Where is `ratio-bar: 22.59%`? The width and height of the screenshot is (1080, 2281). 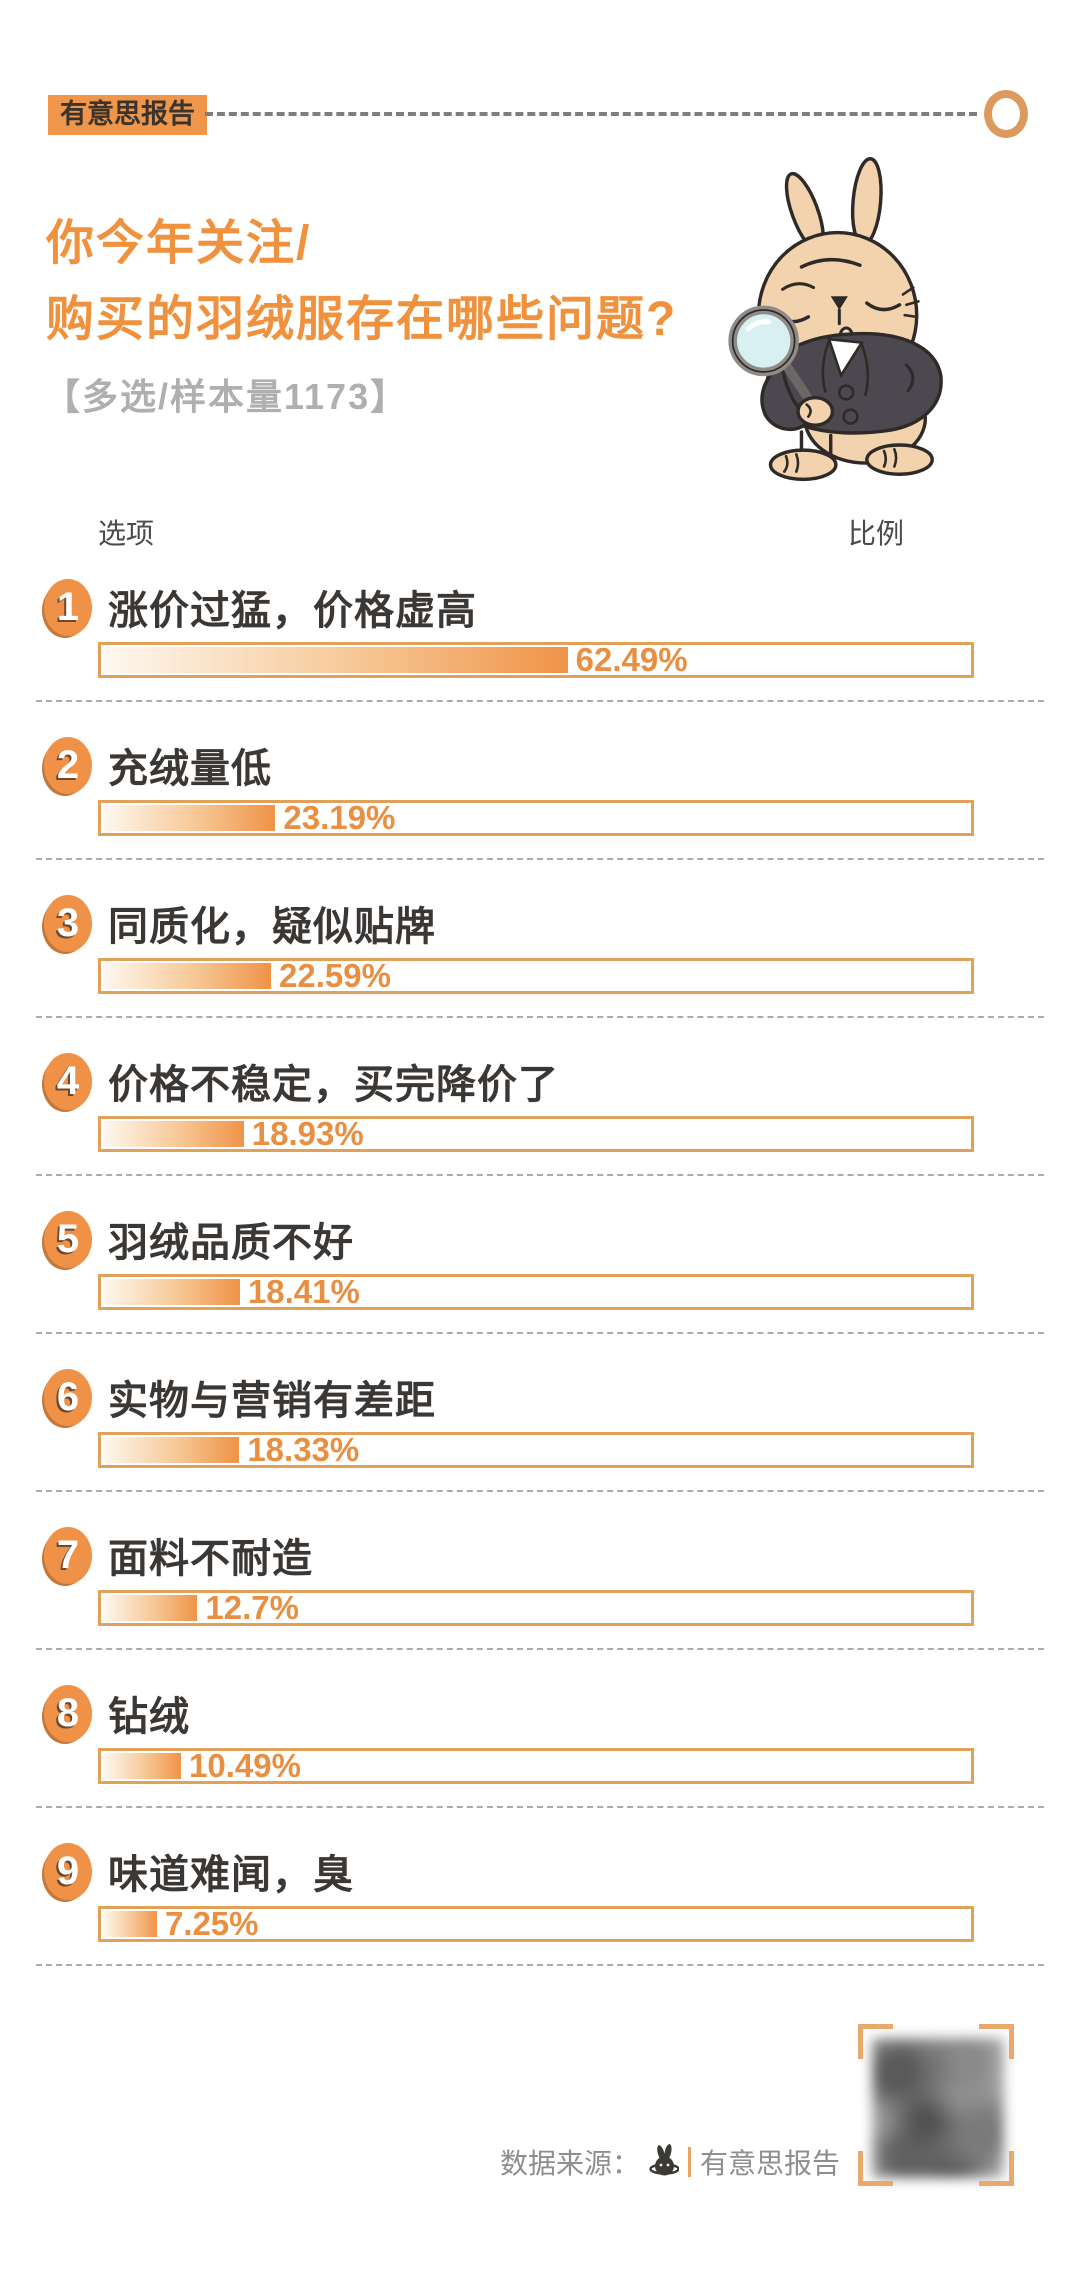 ratio-bar: 22.59% is located at coordinates (536, 975).